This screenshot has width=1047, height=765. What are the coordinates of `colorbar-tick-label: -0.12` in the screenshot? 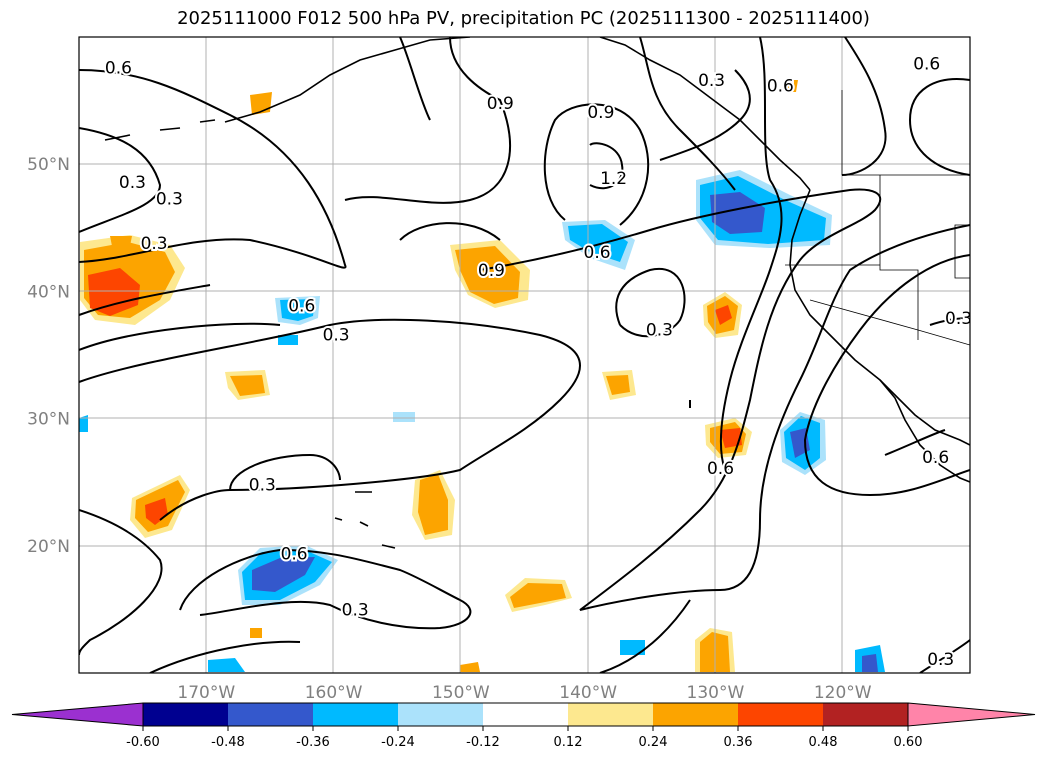 It's located at (483, 742).